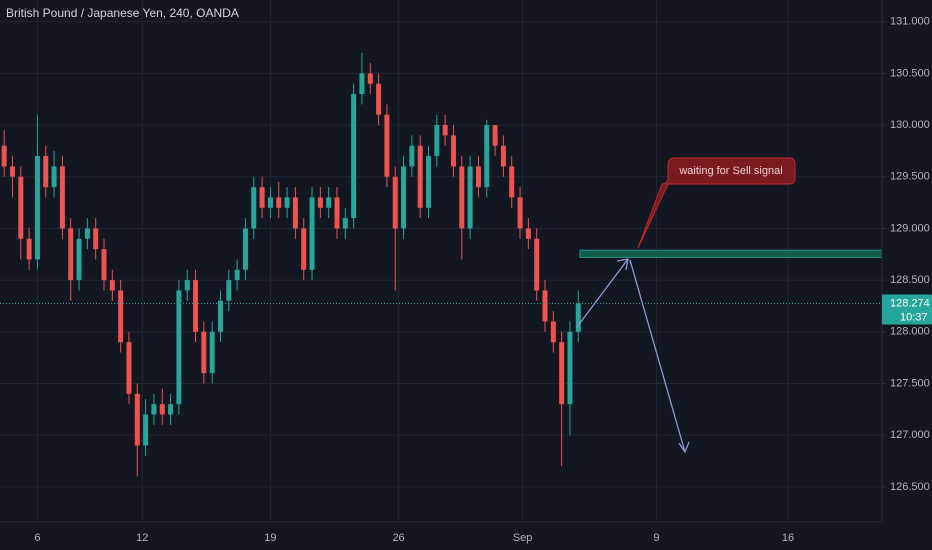 Image resolution: width=932 pixels, height=550 pixels. I want to click on x-tick-label: 6, so click(37, 538).